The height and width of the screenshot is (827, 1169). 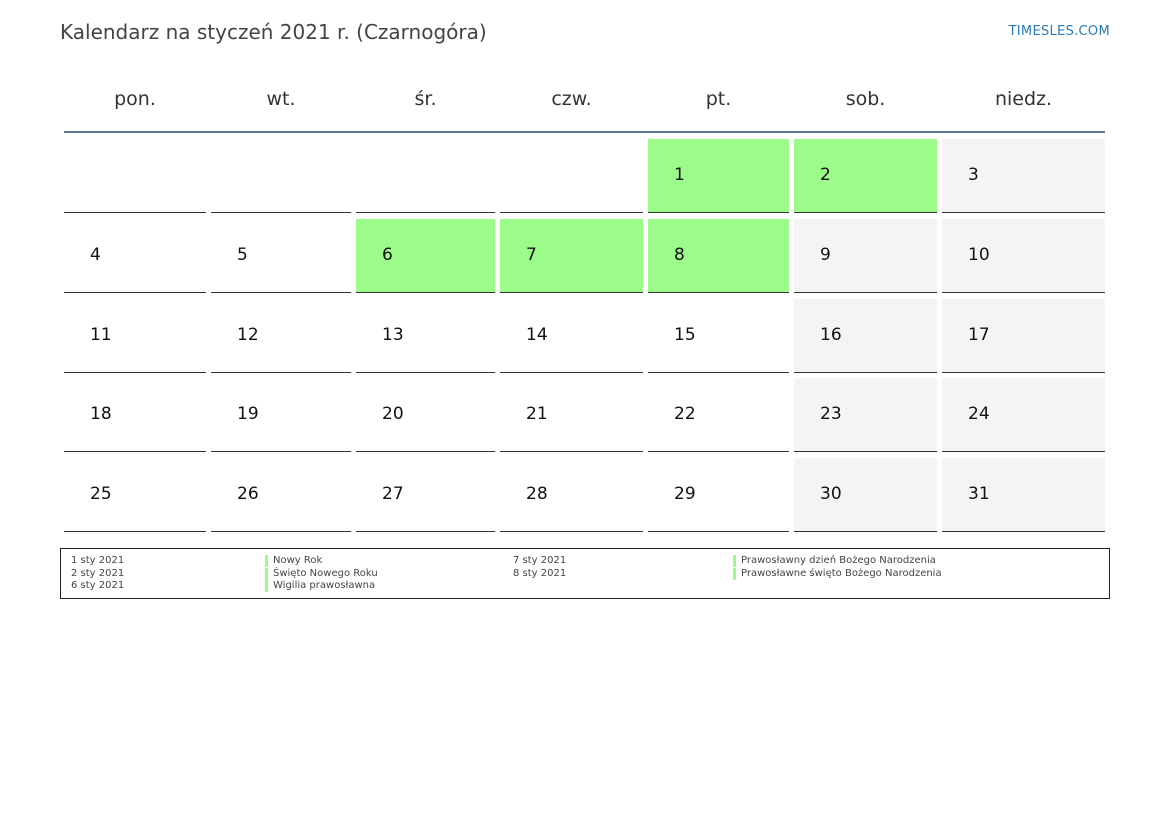 I want to click on day-number: 7, so click(x=531, y=255).